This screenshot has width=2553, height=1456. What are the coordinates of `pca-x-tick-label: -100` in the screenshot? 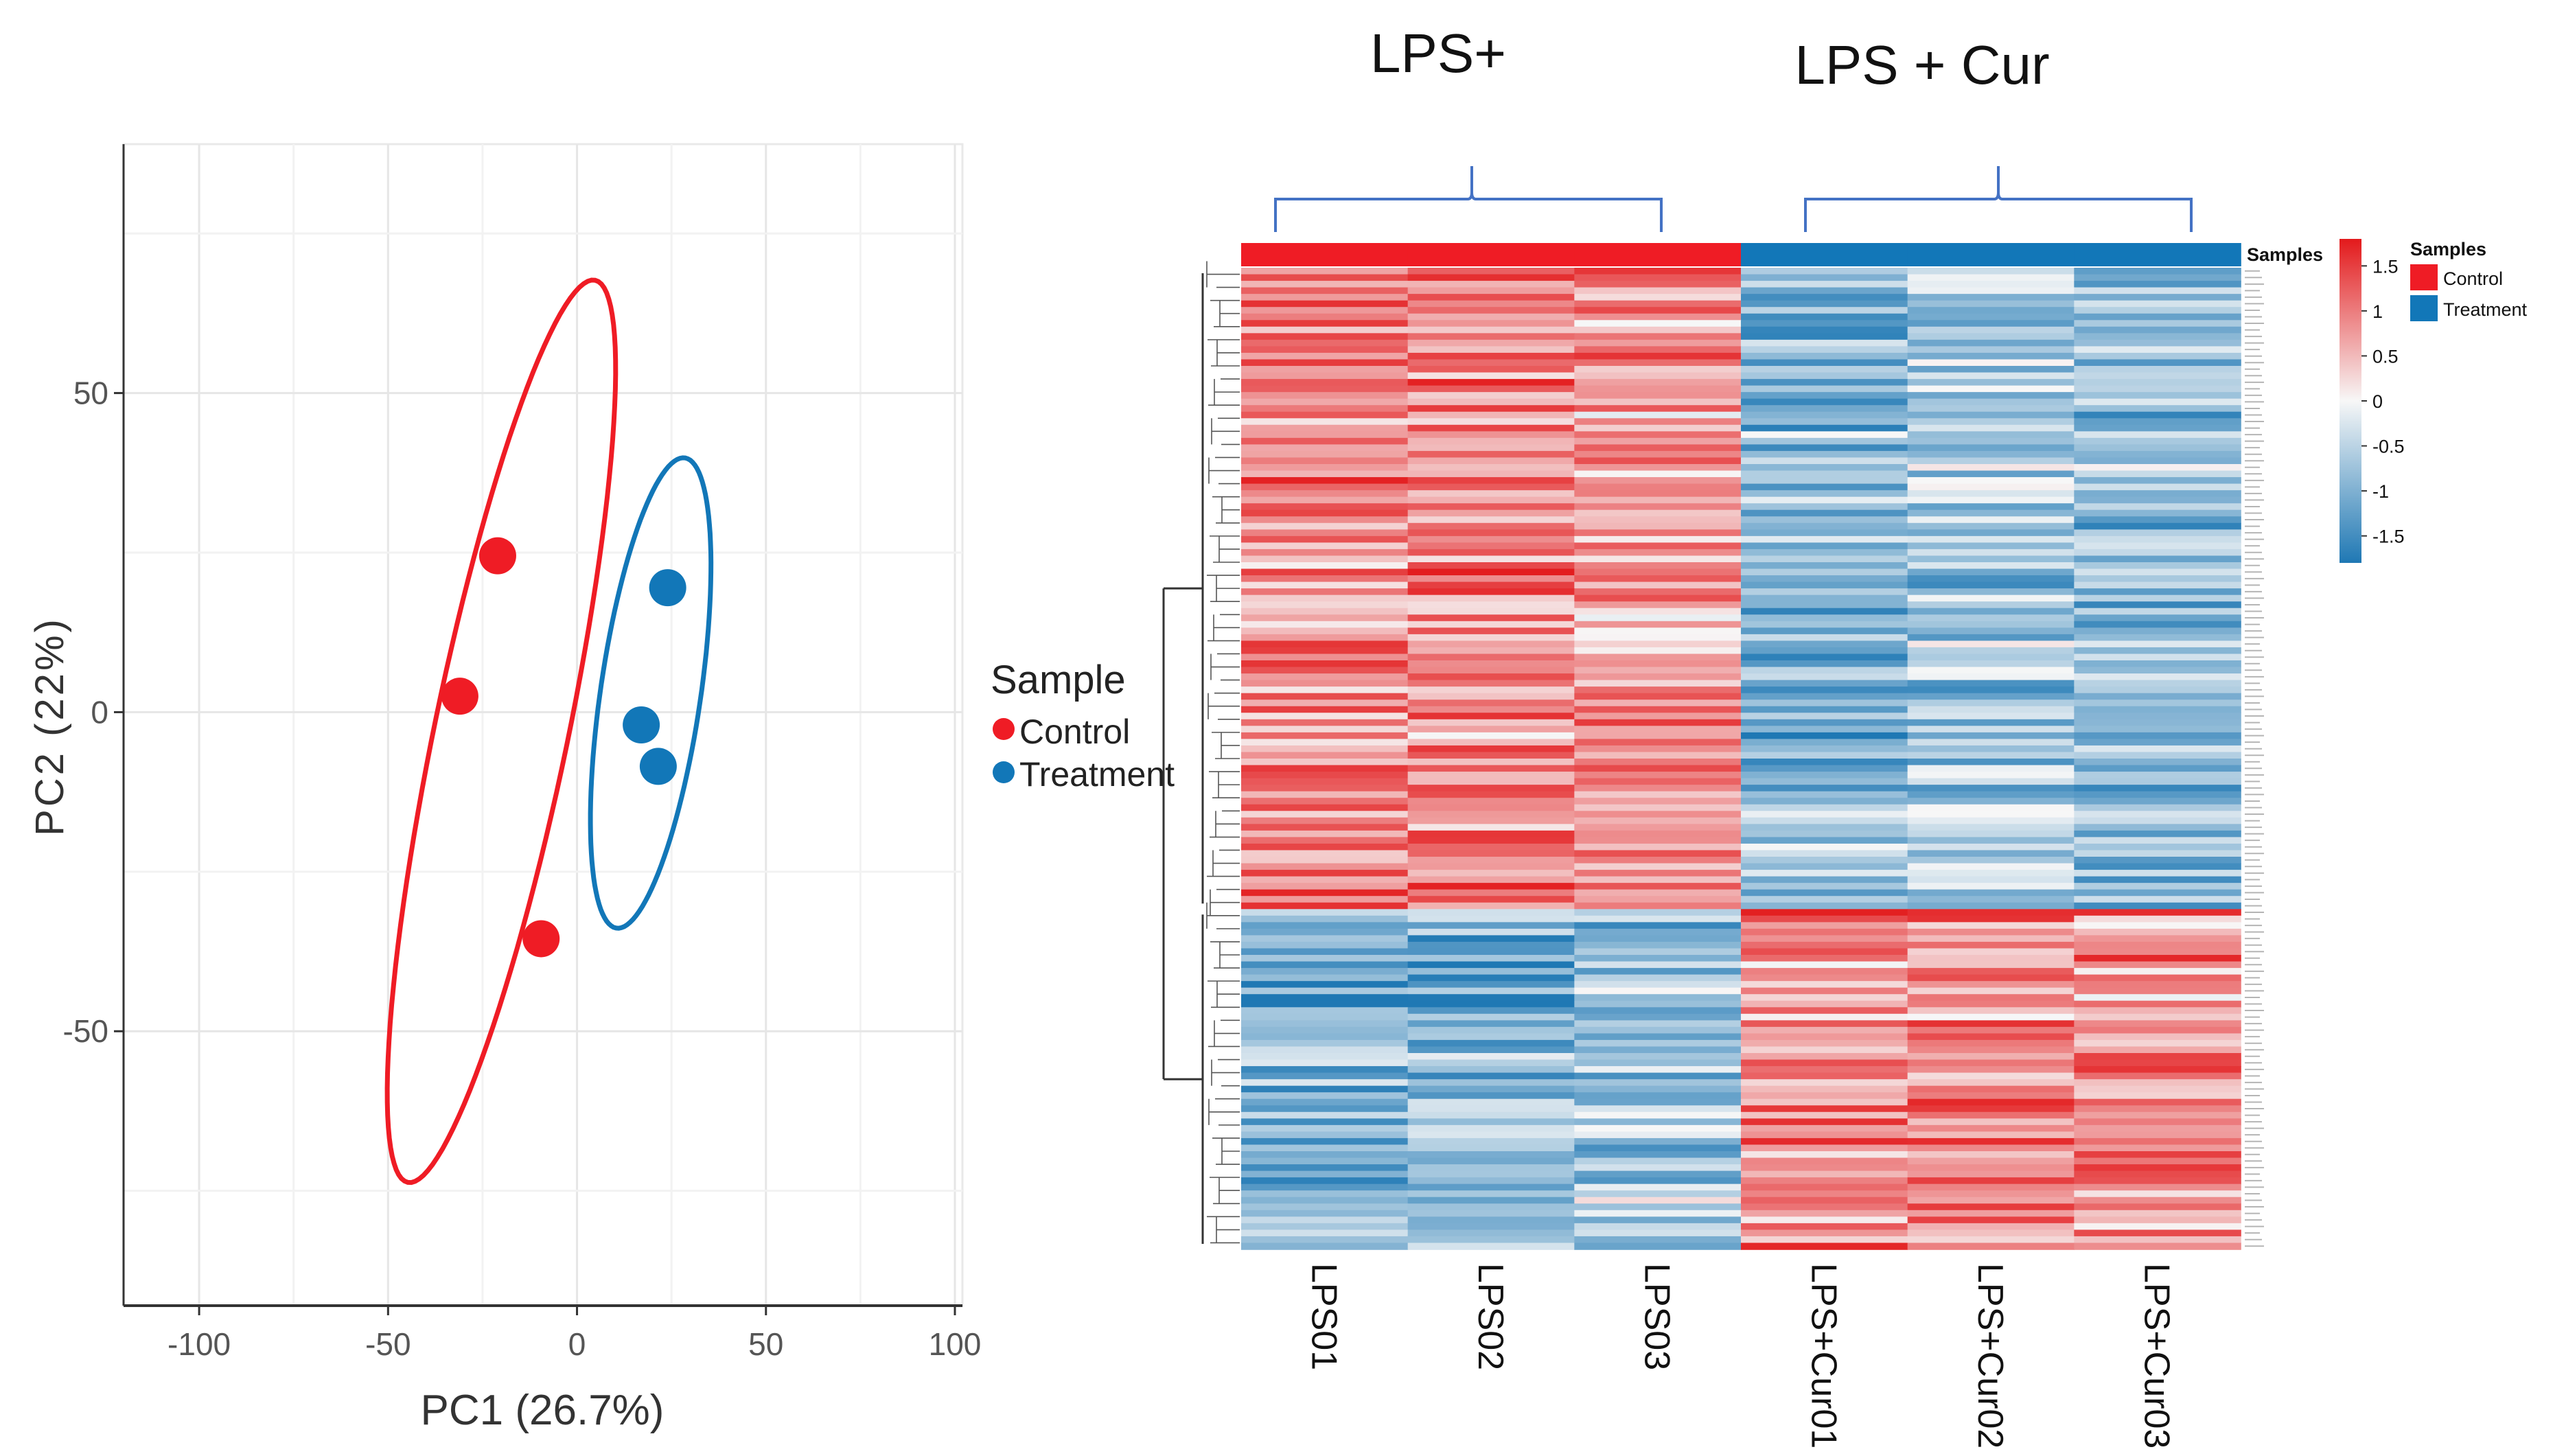 It's located at (199, 1344).